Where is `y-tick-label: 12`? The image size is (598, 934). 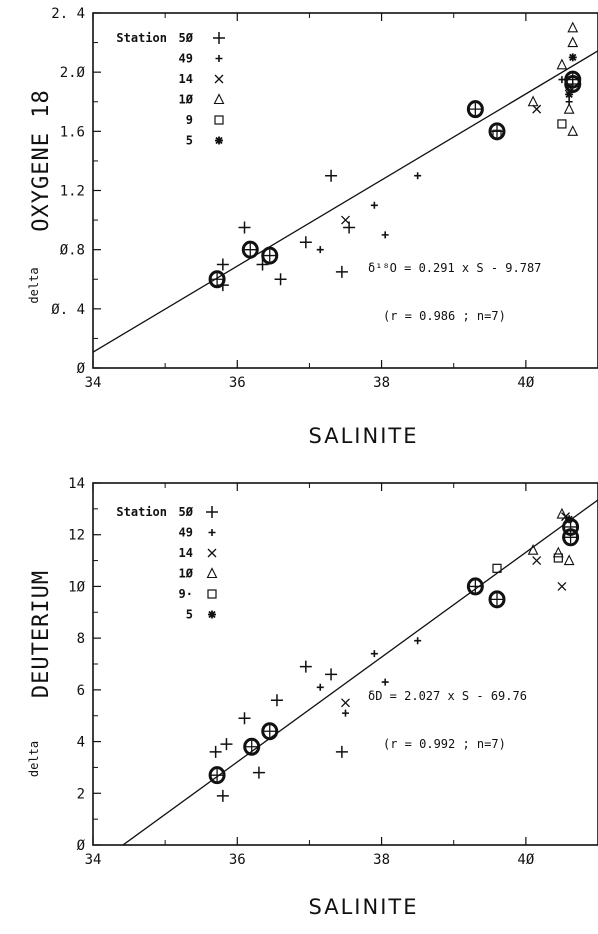
y-tick-label: 12 is located at coordinates (76, 536).